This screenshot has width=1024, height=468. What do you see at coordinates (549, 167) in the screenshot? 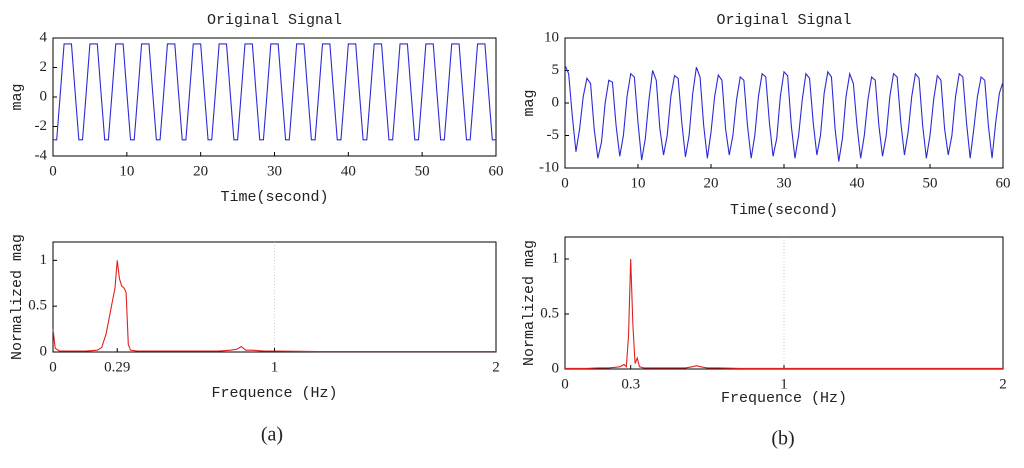
I see `y-tick-label: -10` at bounding box center [549, 167].